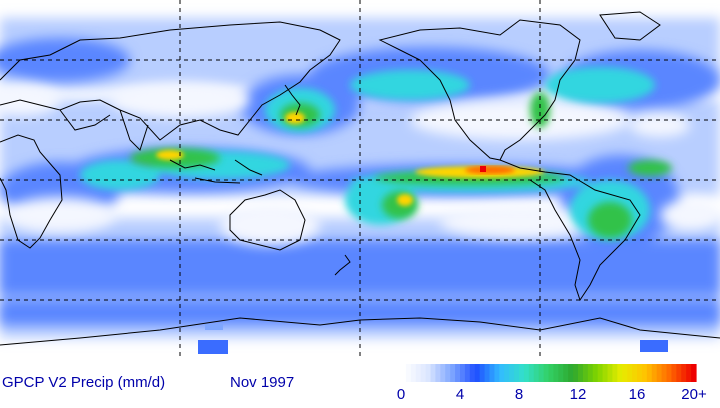  I want to click on colorbar-tick-label: 8, so click(519, 394).